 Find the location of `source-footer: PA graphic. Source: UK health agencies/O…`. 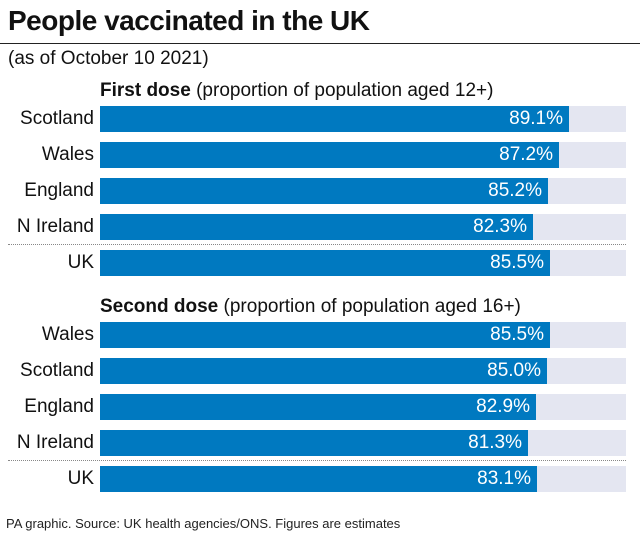

source-footer: PA graphic. Source: UK health agencies/O… is located at coordinates (203, 523).